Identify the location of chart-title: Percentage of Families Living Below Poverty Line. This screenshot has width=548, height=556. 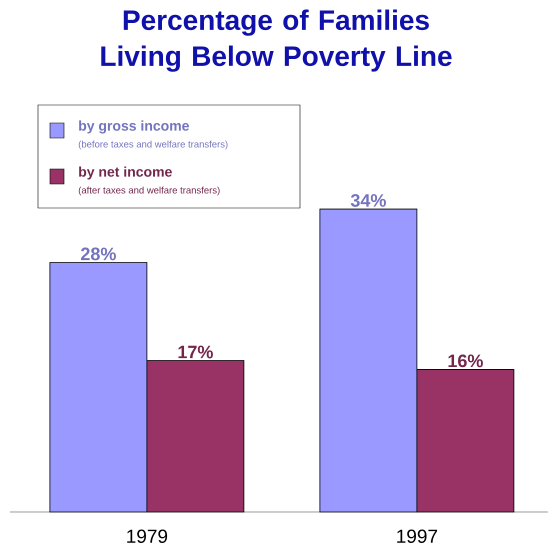
(276, 41).